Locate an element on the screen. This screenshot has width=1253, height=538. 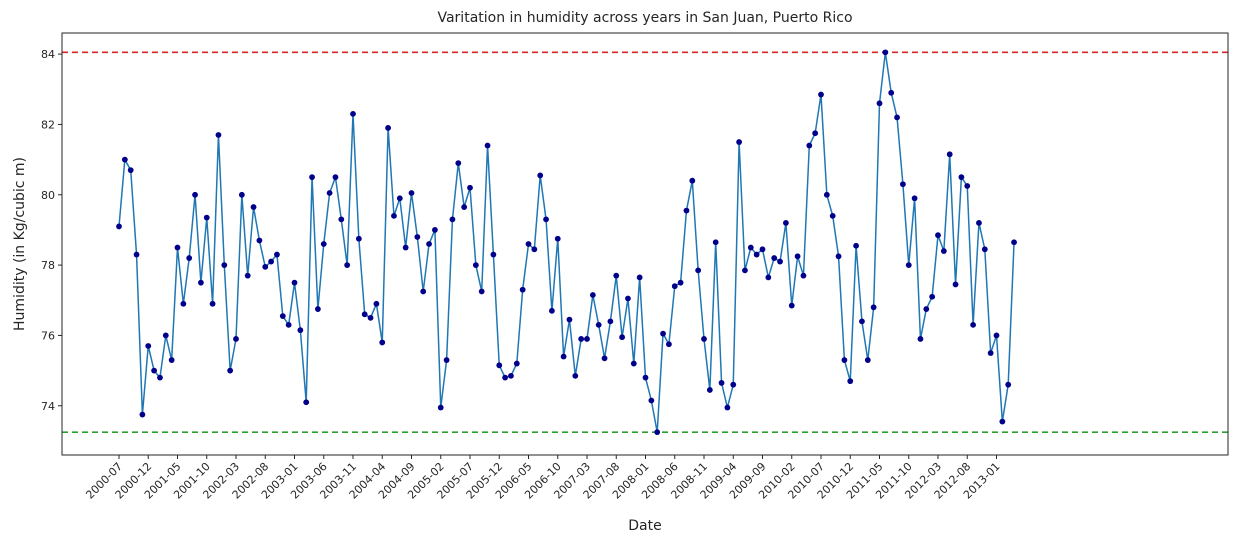
y-axis-label: Humidity (in Kg/cubic m) is located at coordinates (20, 244).